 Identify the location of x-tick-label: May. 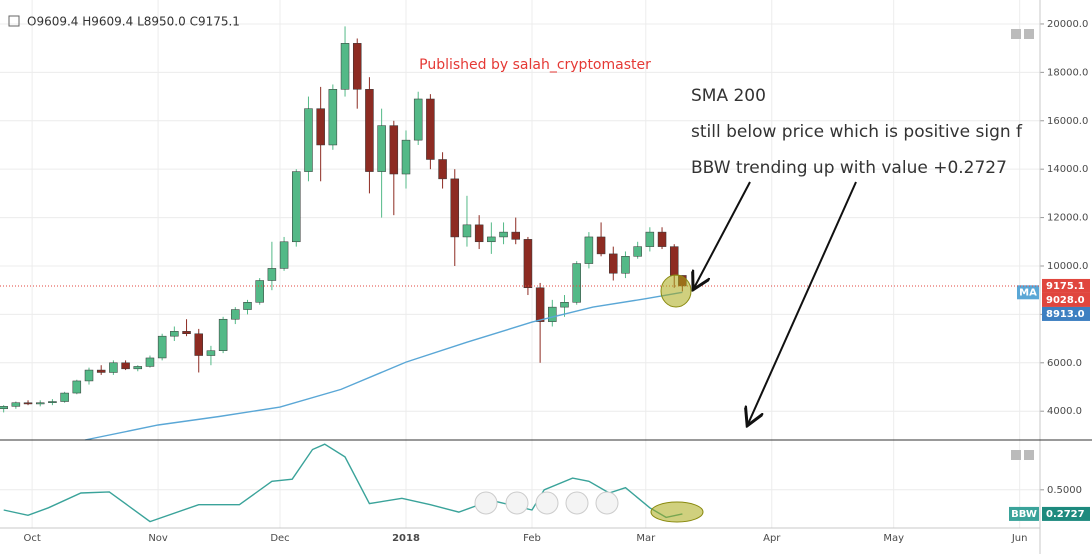
(893, 538).